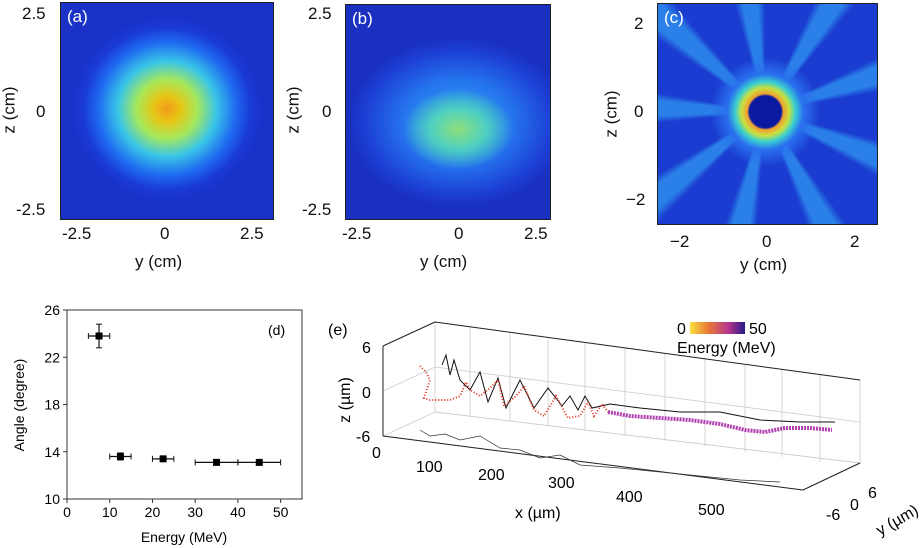 This screenshot has height=548, width=922. I want to click on x-tick: 500, so click(711, 510).